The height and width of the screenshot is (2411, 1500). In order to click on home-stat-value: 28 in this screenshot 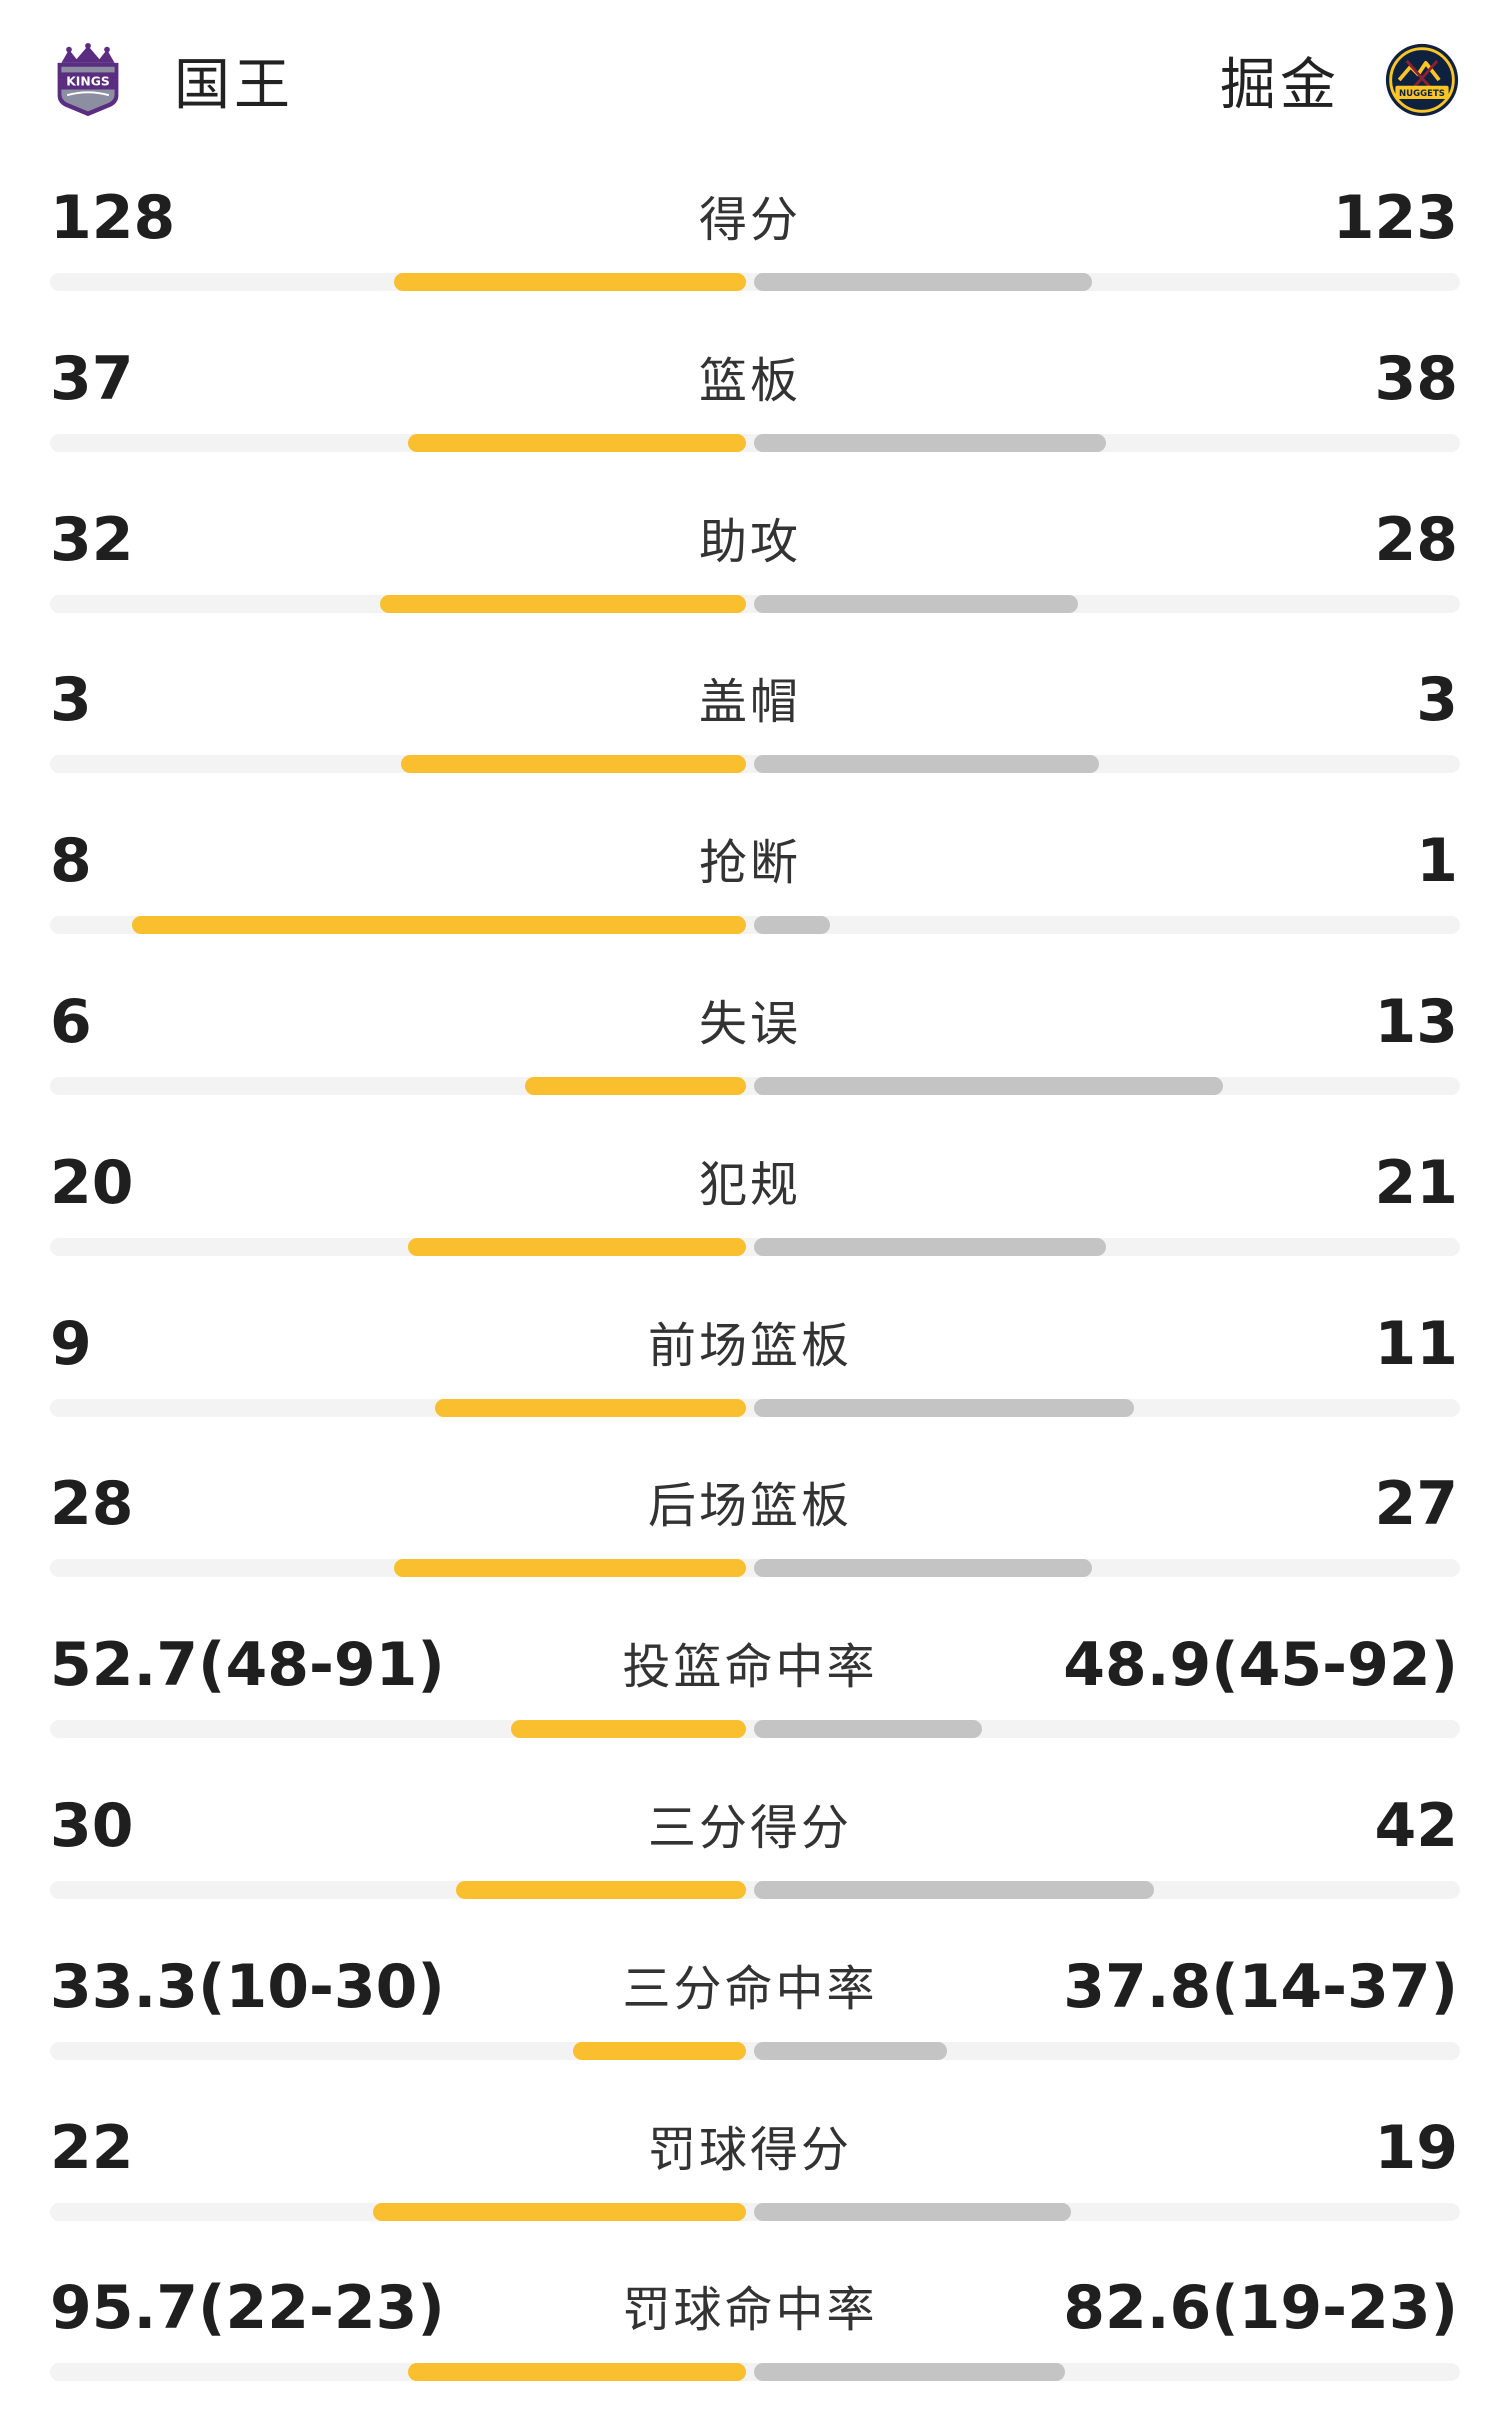, I will do `click(92, 1504)`.